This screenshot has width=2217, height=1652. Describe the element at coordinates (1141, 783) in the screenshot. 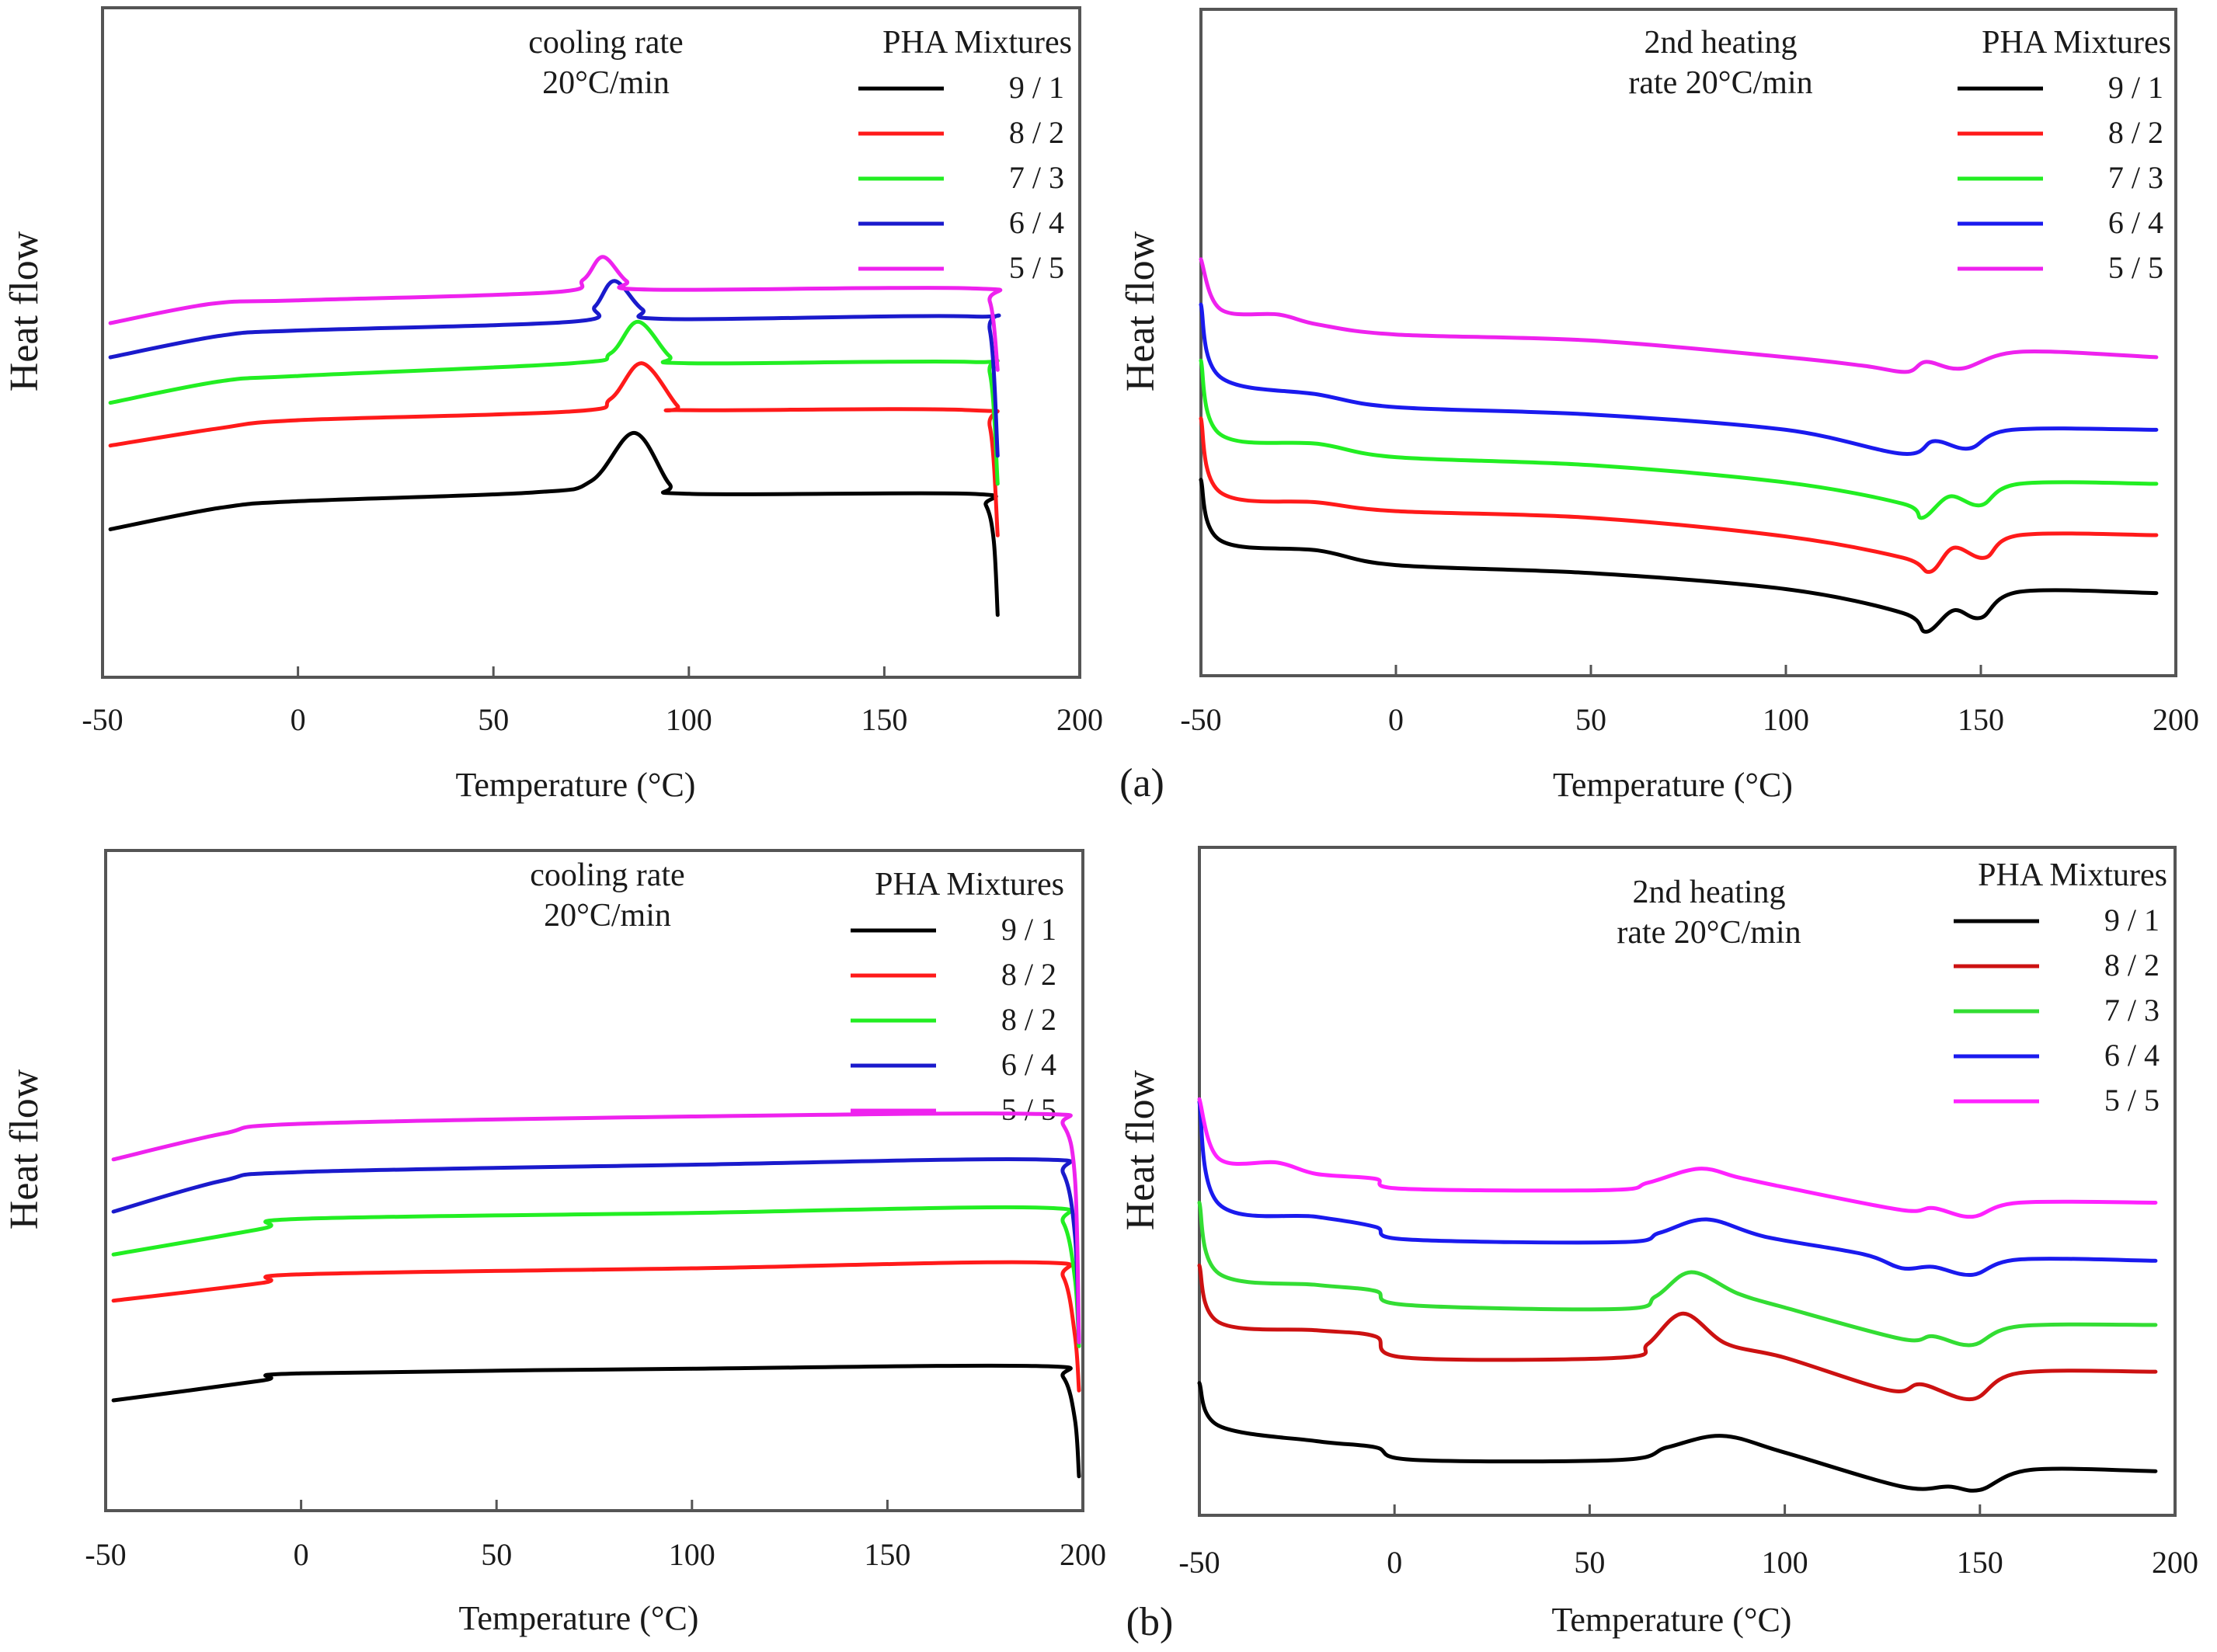

I see `panel-label-a: (a)` at that location.